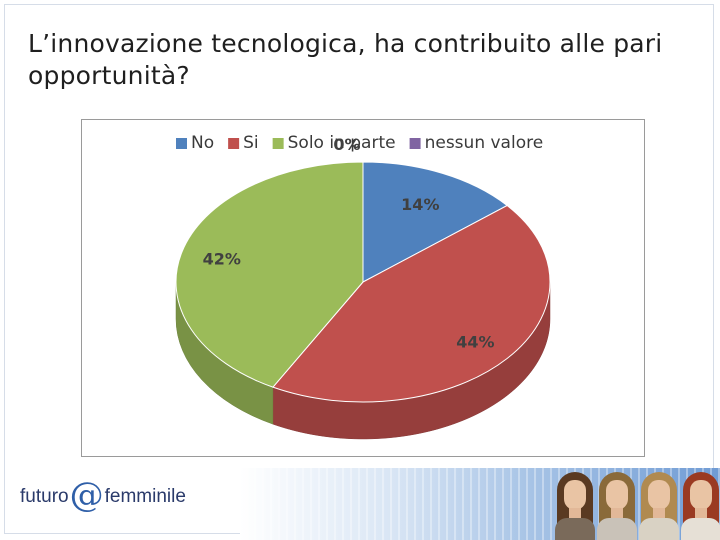 The height and width of the screenshot is (540, 720). Describe the element at coordinates (202, 143) in the screenshot. I see `legend-label: No` at that location.